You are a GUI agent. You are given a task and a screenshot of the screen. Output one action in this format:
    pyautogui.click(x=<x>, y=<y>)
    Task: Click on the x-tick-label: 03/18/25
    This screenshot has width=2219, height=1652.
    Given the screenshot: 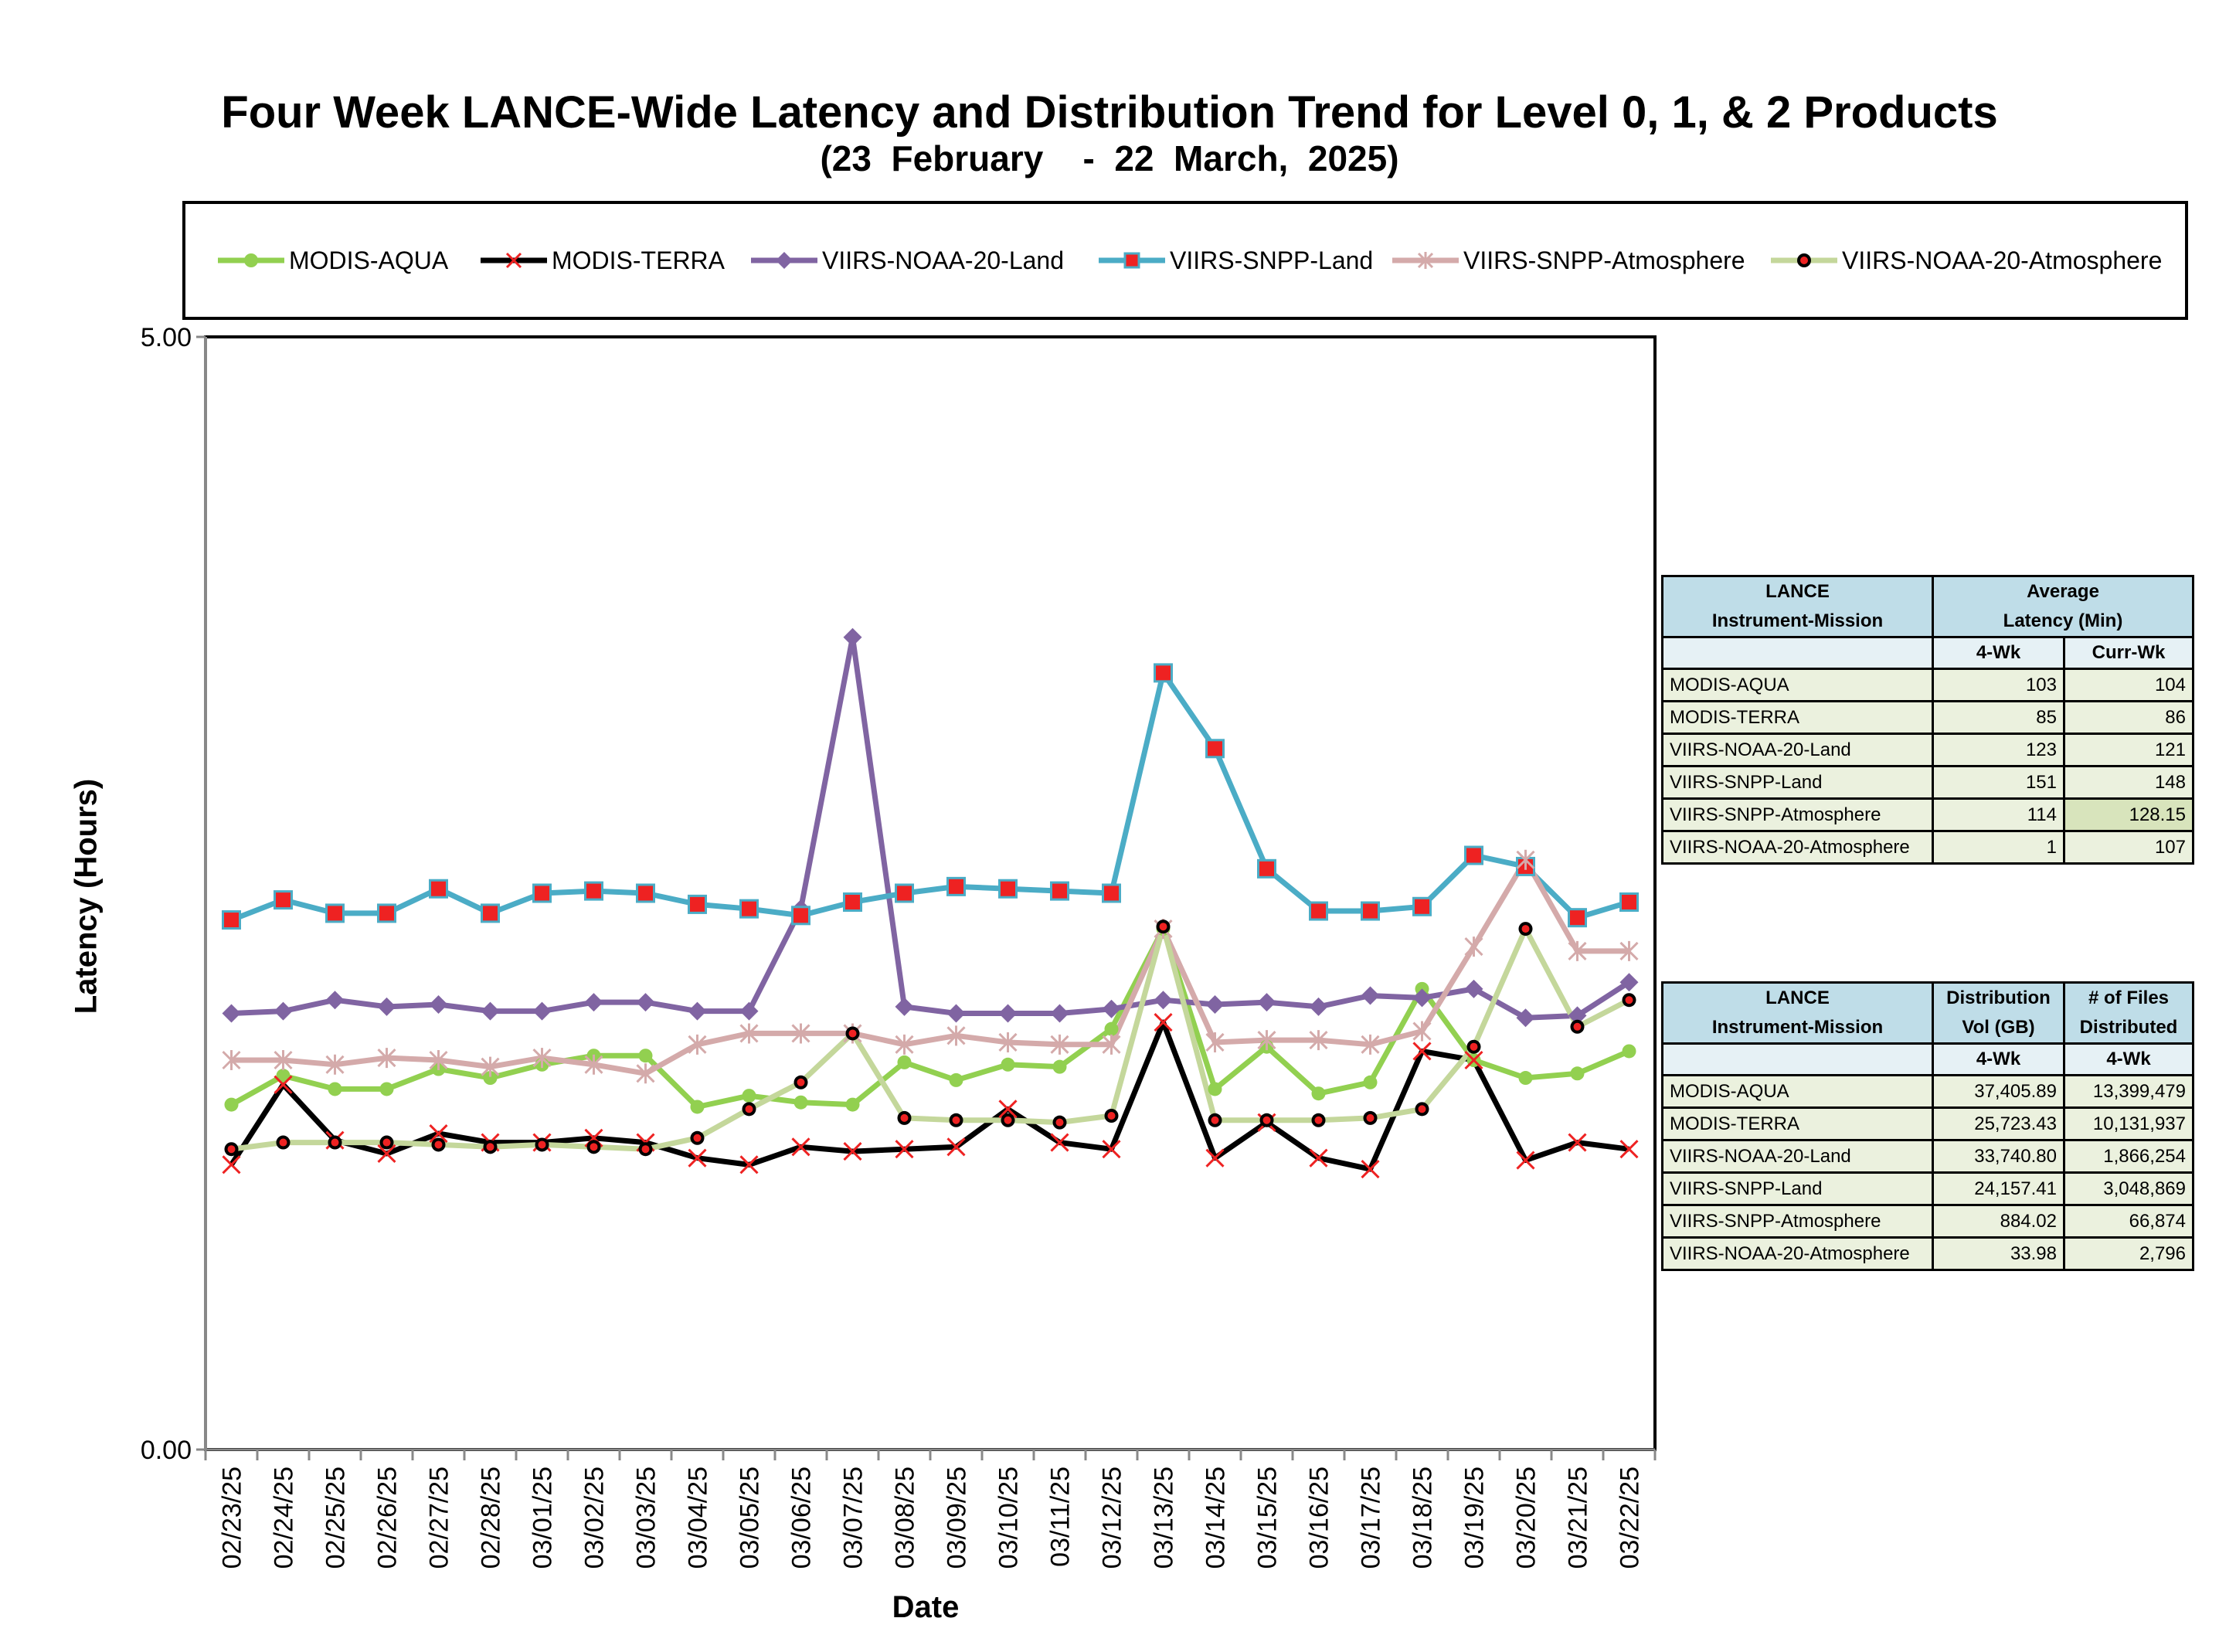 What is the action you would take?
    pyautogui.click(x=1423, y=1518)
    